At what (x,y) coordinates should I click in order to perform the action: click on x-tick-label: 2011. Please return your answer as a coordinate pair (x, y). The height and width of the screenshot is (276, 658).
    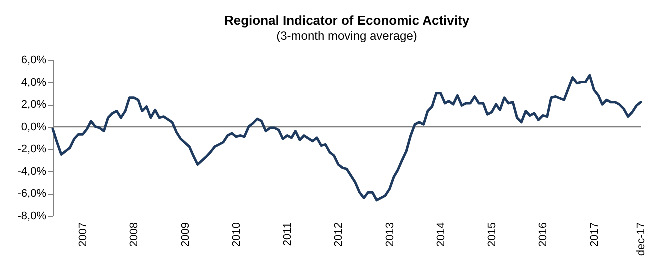
    Looking at the image, I should click on (288, 234).